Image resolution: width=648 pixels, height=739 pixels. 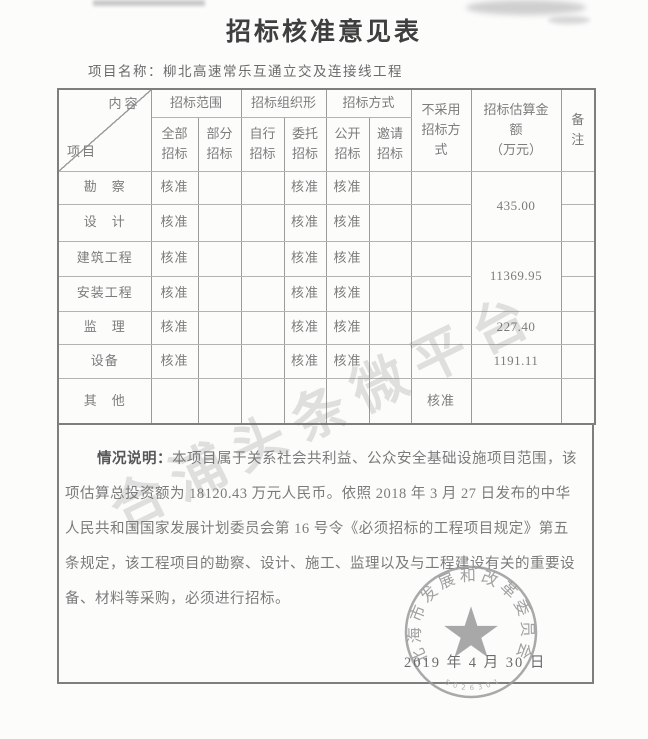 I want to click on statement-line: 备、材料等采购，必须进行招标。, so click(x=177, y=599).